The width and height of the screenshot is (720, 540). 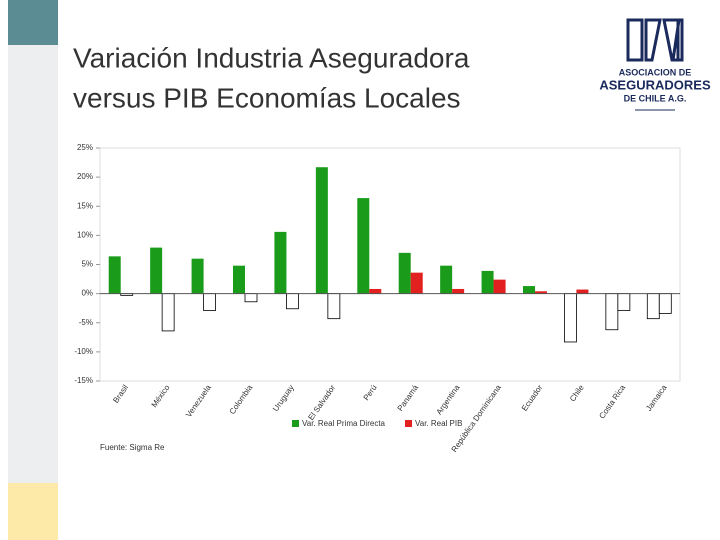 I want to click on legend-label: Var. Real PIB, so click(x=438, y=423).